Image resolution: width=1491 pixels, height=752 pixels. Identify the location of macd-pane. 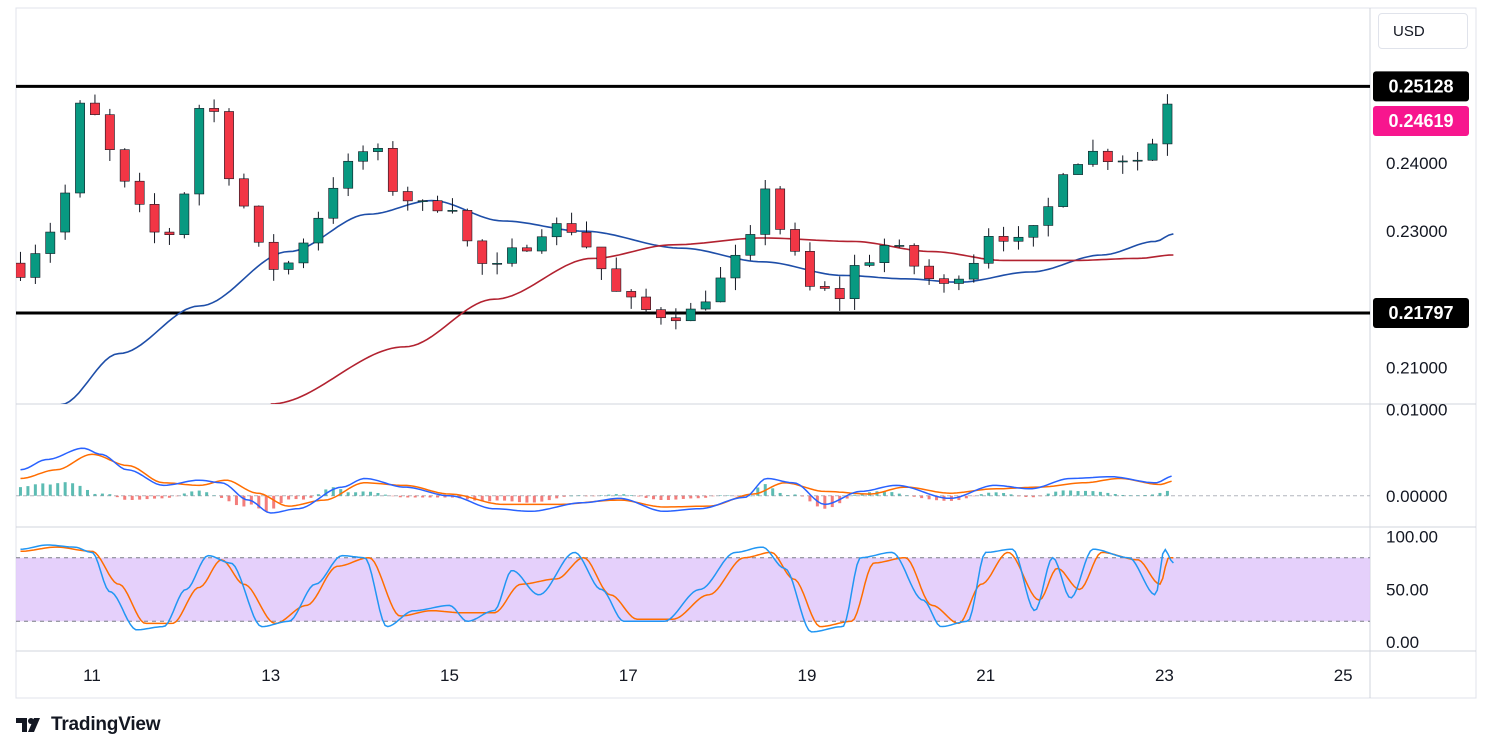
(693, 480).